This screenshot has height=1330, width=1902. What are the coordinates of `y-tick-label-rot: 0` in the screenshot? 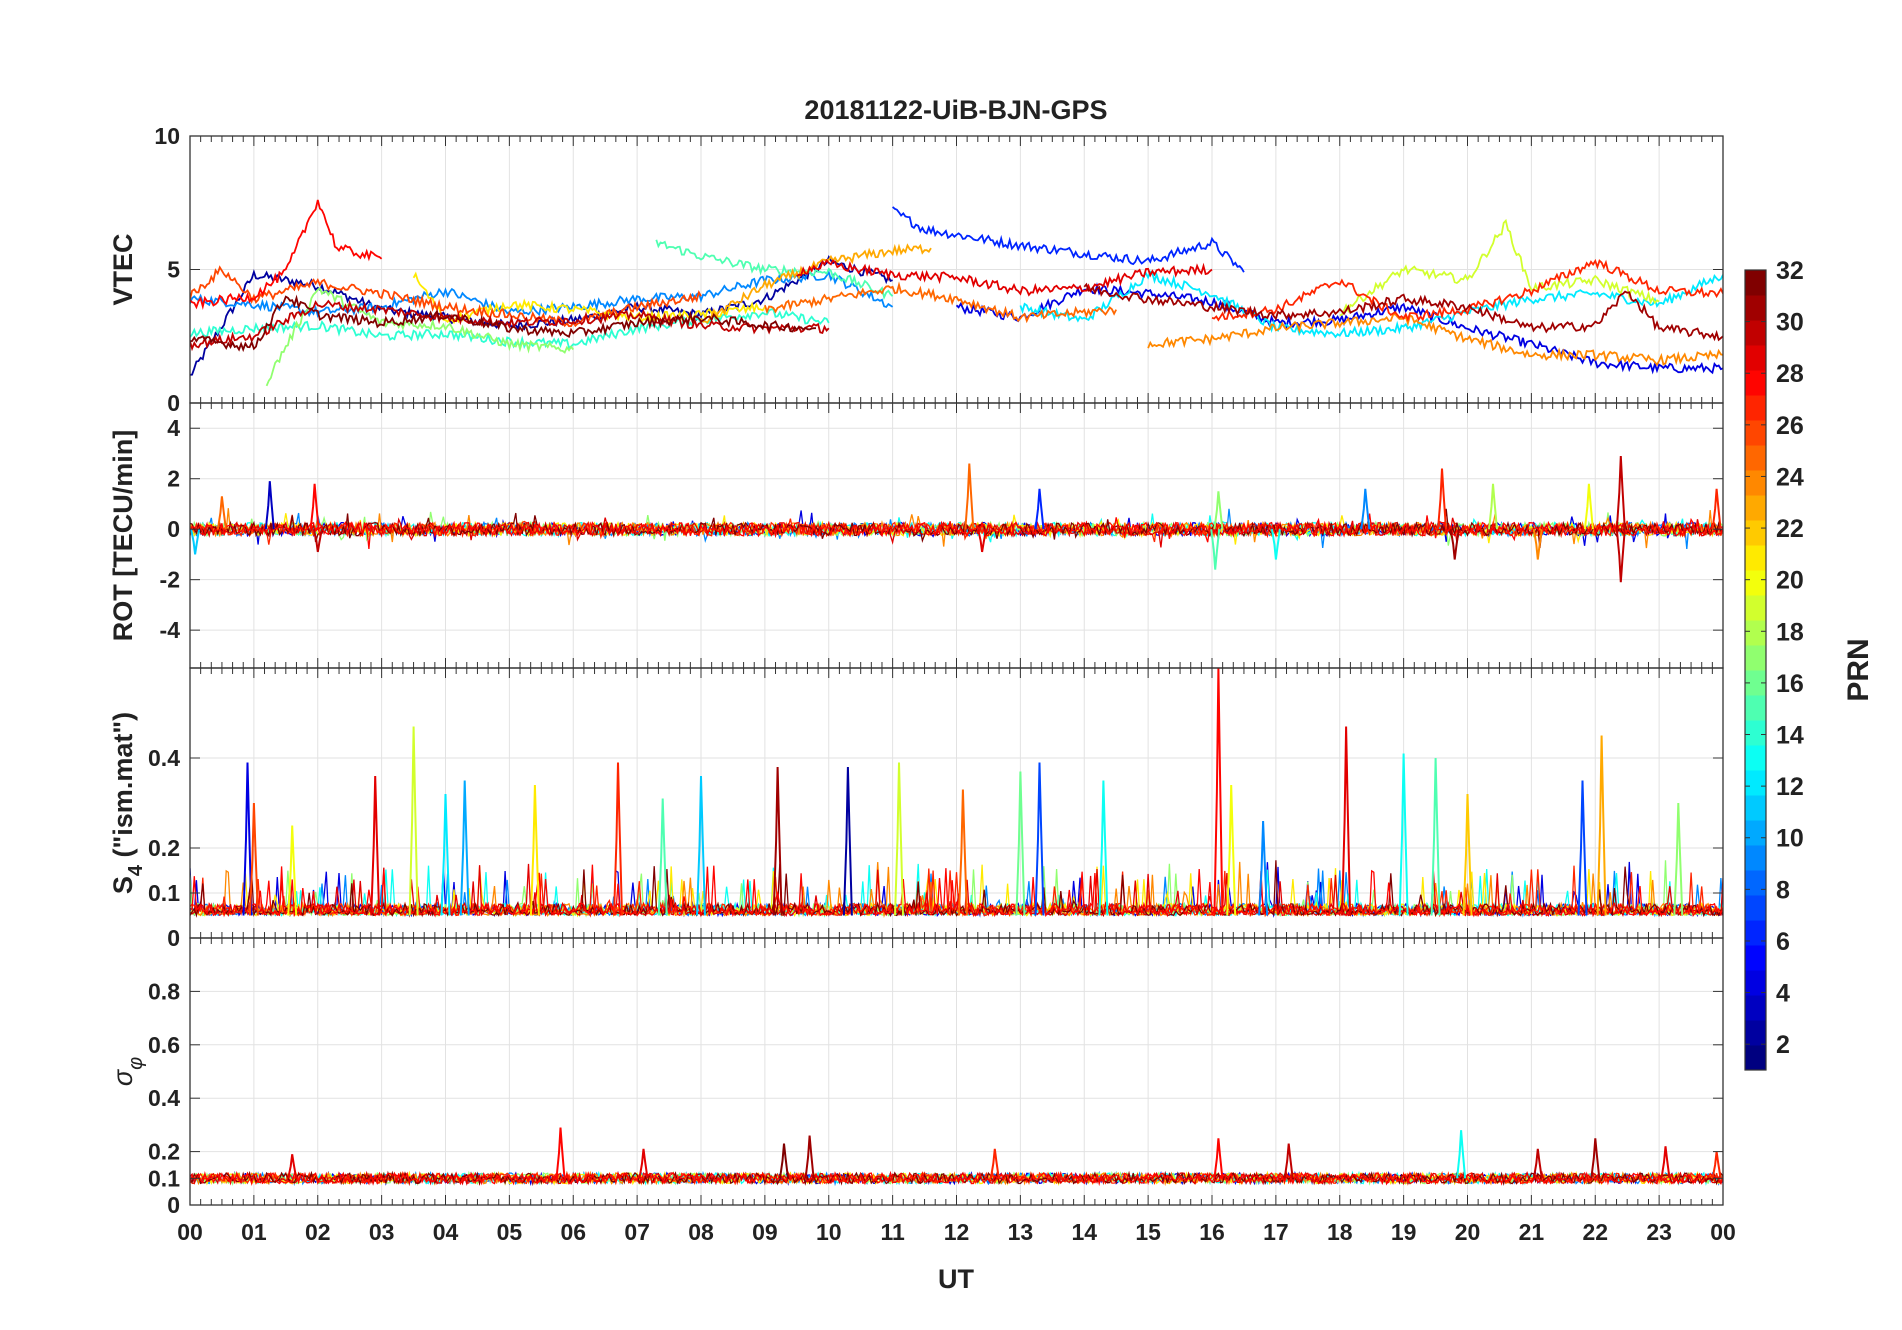 It's located at (173, 529).